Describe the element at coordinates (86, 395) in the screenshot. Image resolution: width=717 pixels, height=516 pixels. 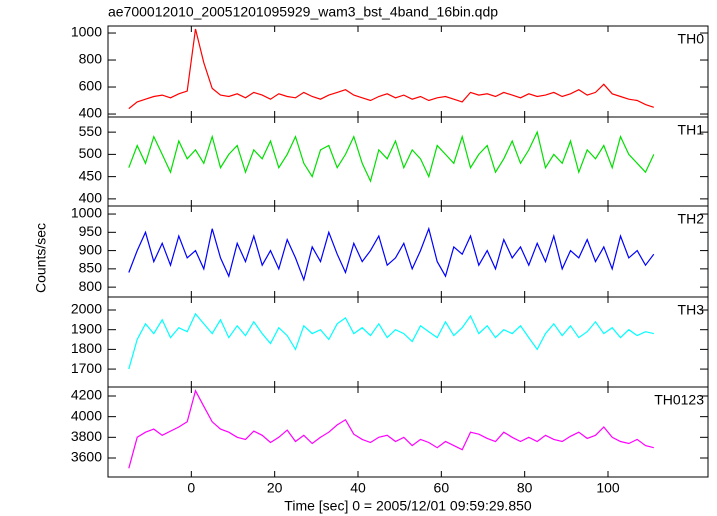
I see `y-tick-label: 4200` at that location.